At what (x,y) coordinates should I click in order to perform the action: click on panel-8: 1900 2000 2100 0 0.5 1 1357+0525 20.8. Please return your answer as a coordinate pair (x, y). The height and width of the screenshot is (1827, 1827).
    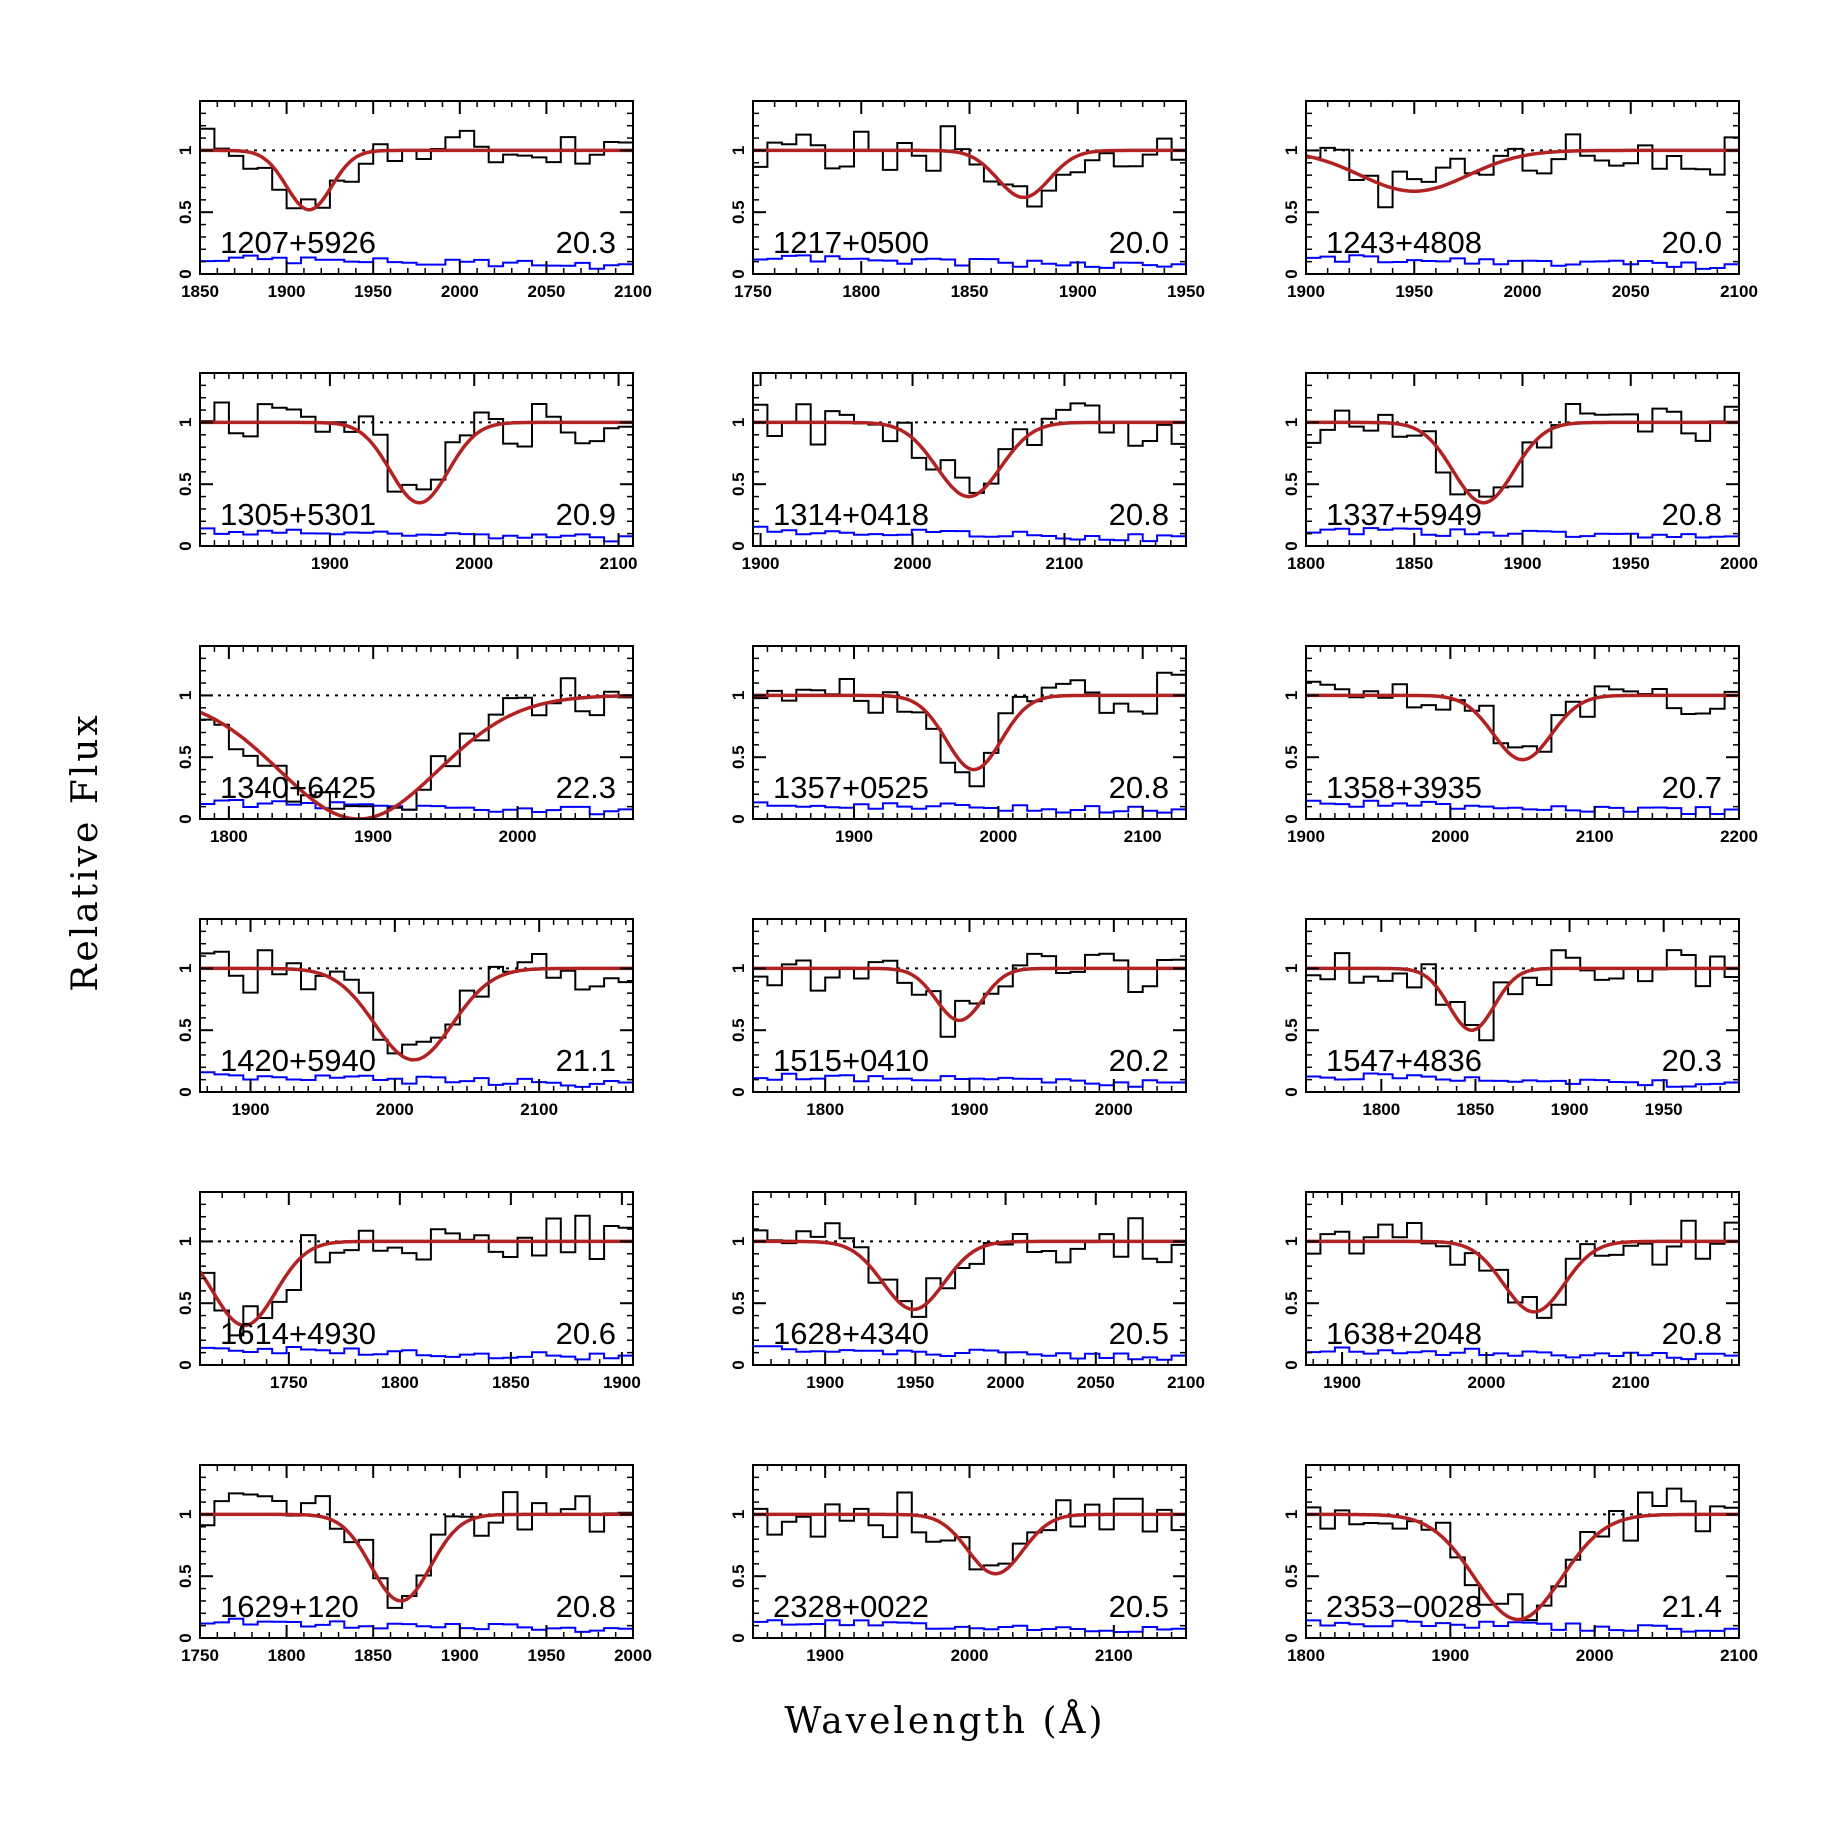
    Looking at the image, I should click on (958, 745).